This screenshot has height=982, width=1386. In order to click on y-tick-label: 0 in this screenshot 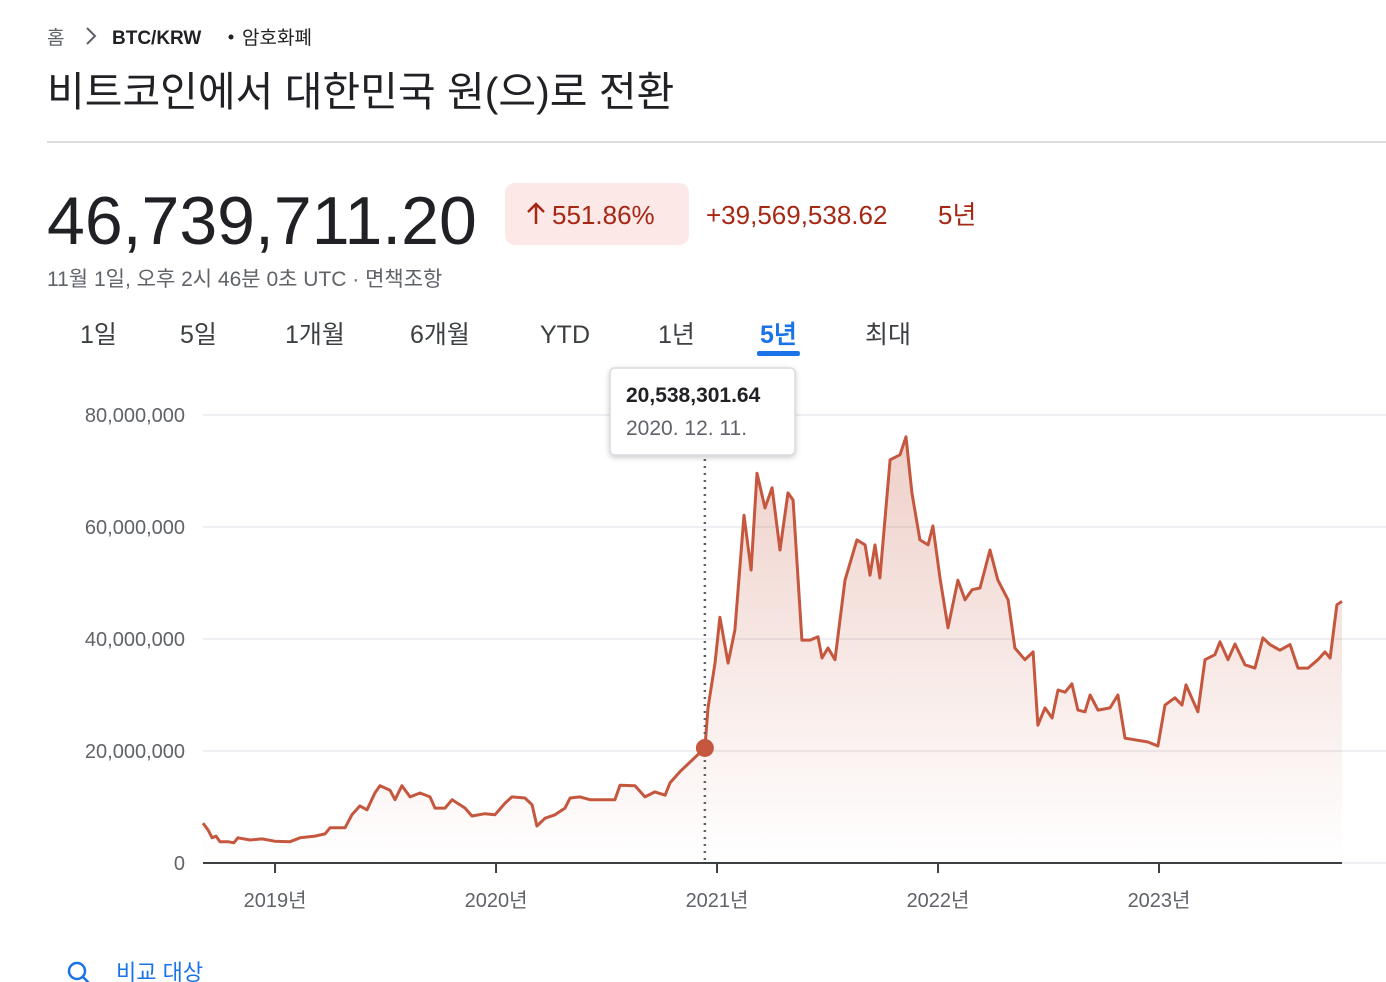, I will do `click(179, 864)`.